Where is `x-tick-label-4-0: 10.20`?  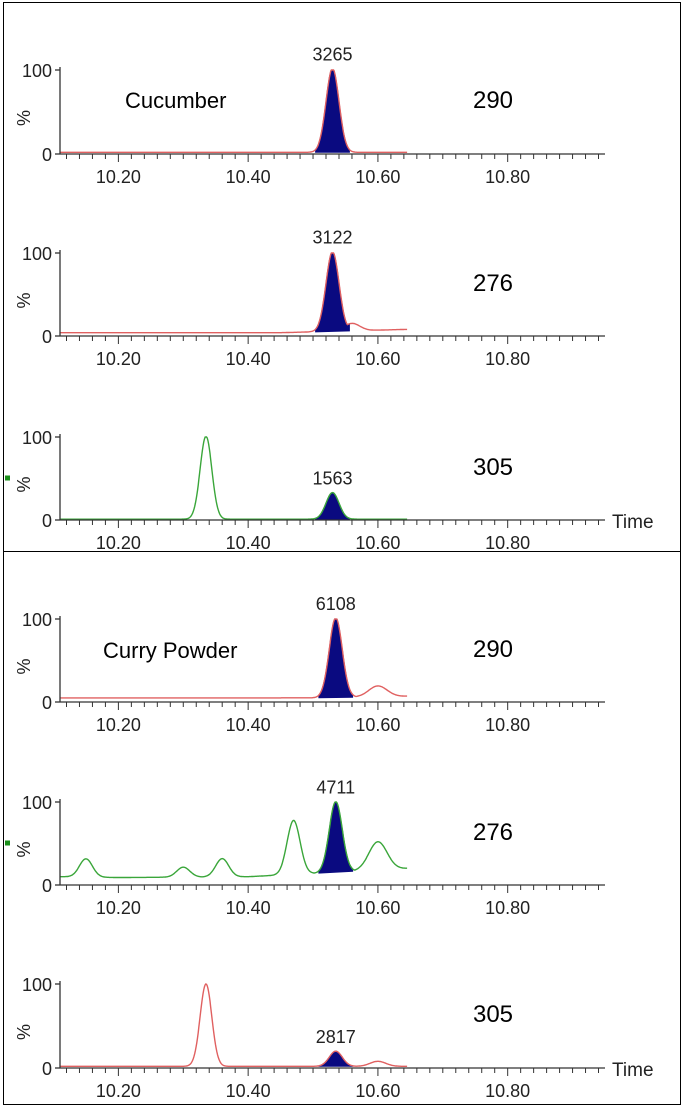 x-tick-label-4-0: 10.20 is located at coordinates (118, 908).